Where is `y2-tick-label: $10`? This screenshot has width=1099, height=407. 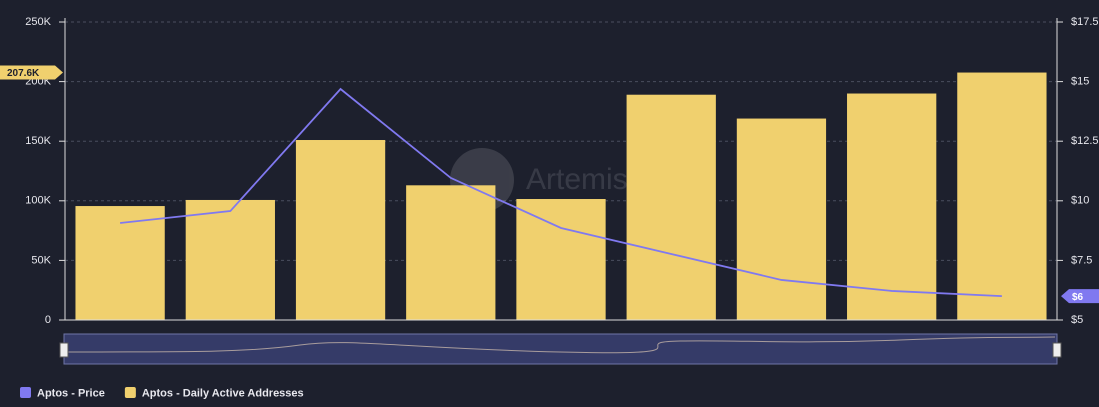 y2-tick-label: $10 is located at coordinates (1080, 201).